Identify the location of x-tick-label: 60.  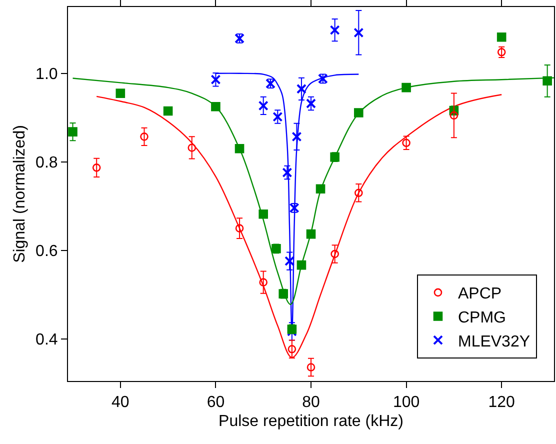
(215, 403).